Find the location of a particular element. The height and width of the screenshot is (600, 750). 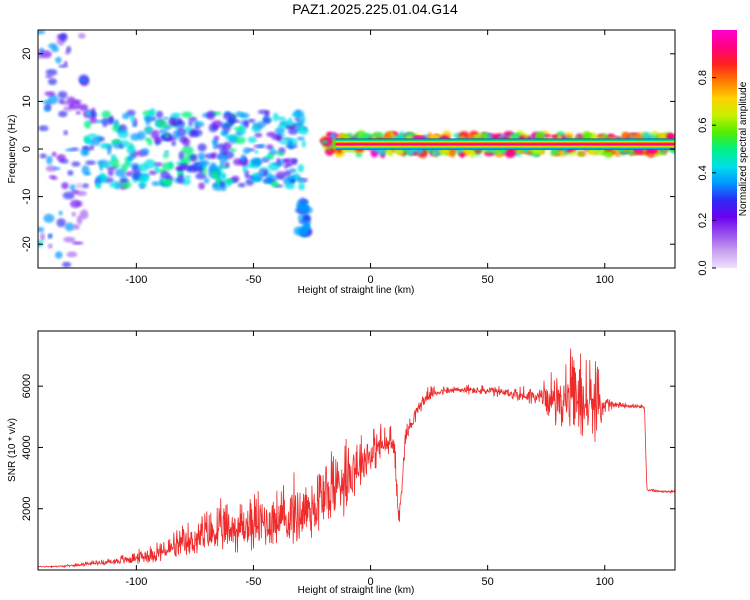

ridge-band is located at coordinates (505, 144).